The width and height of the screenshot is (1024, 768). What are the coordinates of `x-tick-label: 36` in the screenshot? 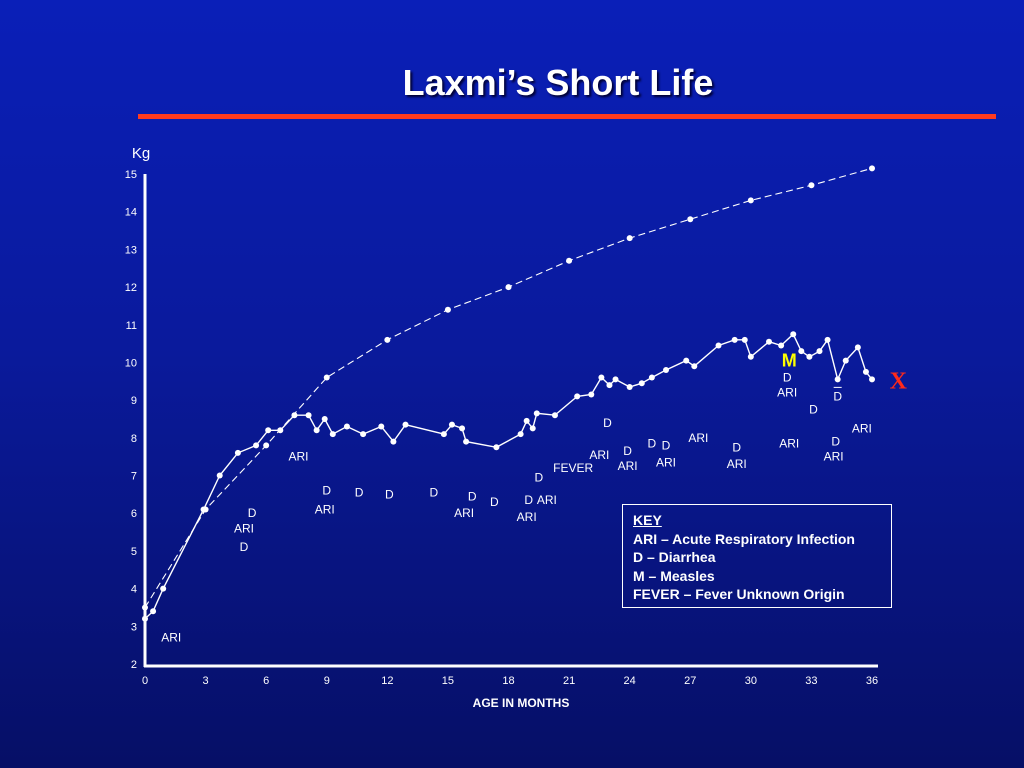 It's located at (872, 681).